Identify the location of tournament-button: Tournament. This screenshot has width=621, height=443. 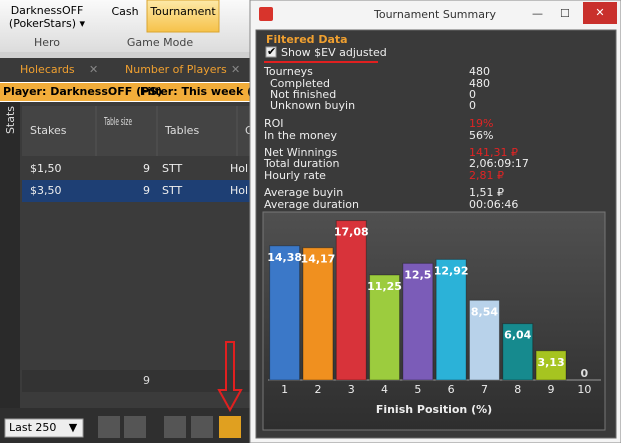
(182, 11).